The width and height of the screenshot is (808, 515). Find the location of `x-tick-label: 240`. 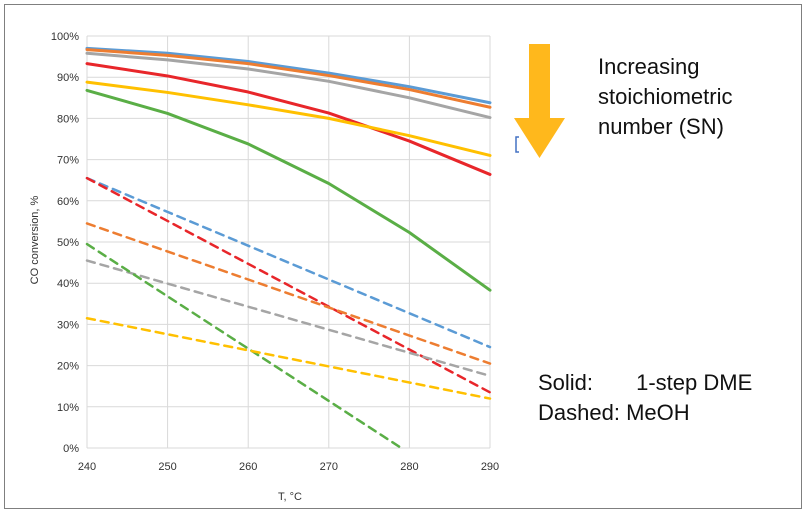

x-tick-label: 240 is located at coordinates (87, 467).